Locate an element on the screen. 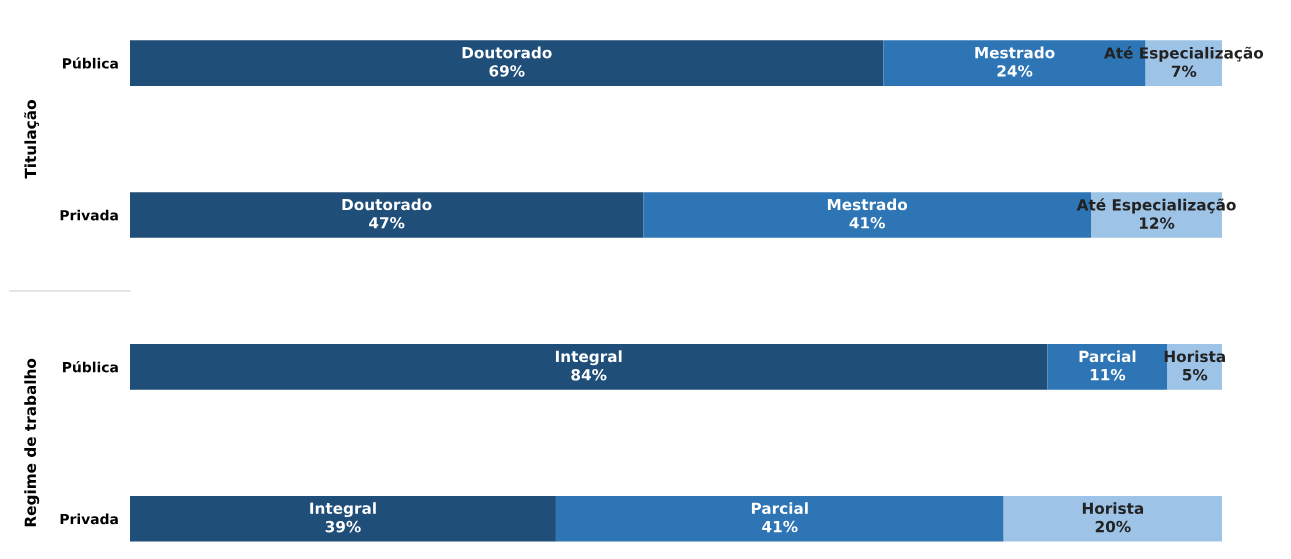 This screenshot has width=1291, height=559. data-label: Doutorado 69% is located at coordinates (507, 61).